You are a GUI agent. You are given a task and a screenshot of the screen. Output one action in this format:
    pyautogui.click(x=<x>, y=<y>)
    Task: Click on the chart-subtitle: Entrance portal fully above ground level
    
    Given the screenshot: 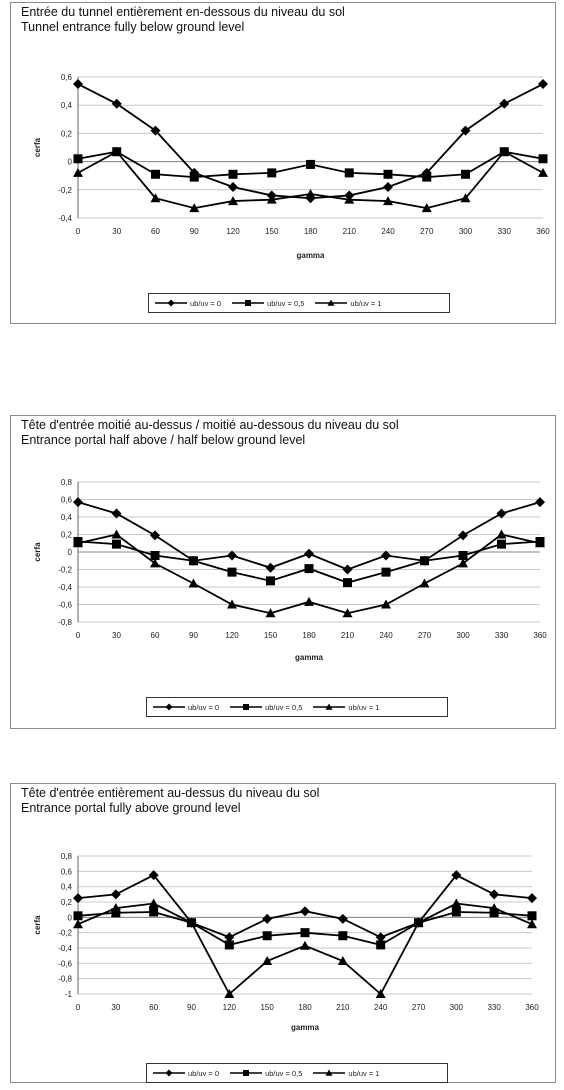 What is the action you would take?
    pyautogui.click(x=131, y=808)
    